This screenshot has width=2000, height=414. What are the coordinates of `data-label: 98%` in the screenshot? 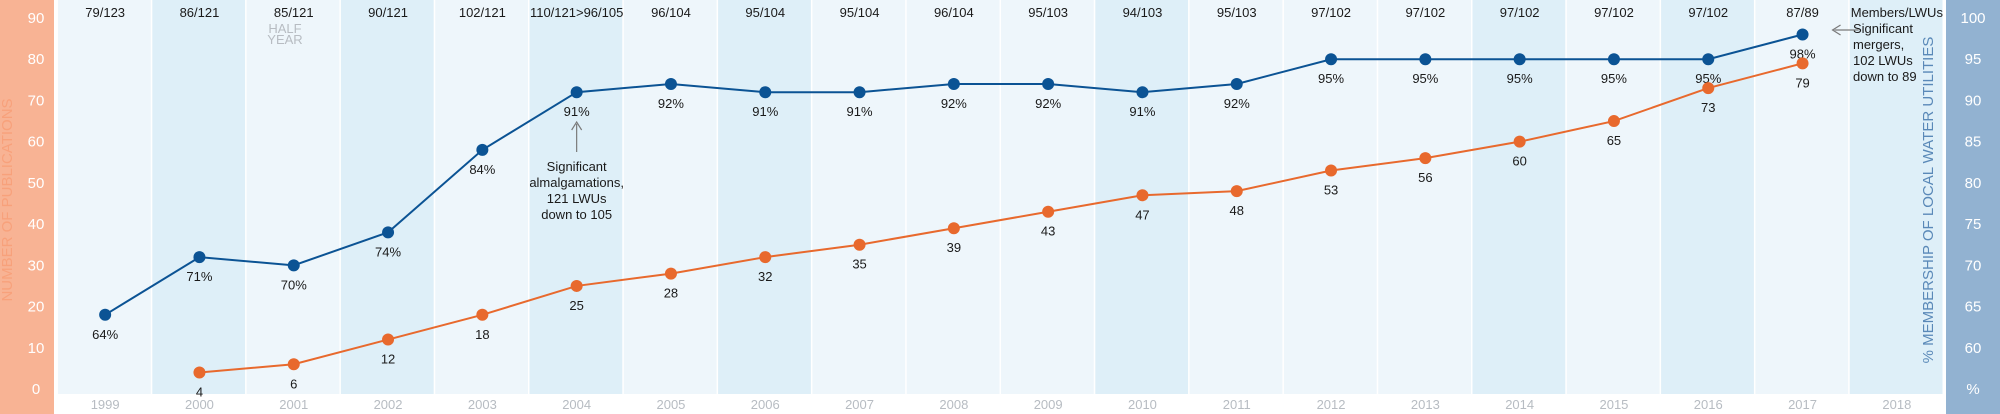 It's located at (1803, 53).